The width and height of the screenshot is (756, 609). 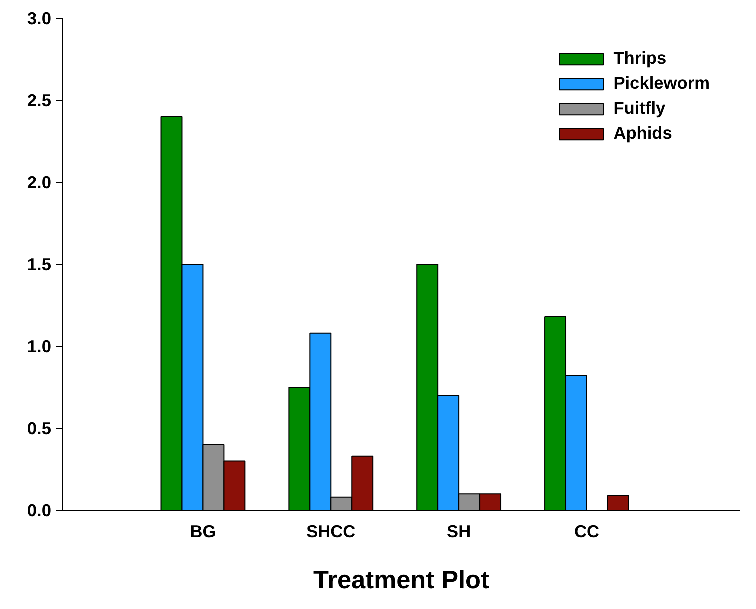 What do you see at coordinates (640, 108) in the screenshot?
I see `legend-label: Fuitfly` at bounding box center [640, 108].